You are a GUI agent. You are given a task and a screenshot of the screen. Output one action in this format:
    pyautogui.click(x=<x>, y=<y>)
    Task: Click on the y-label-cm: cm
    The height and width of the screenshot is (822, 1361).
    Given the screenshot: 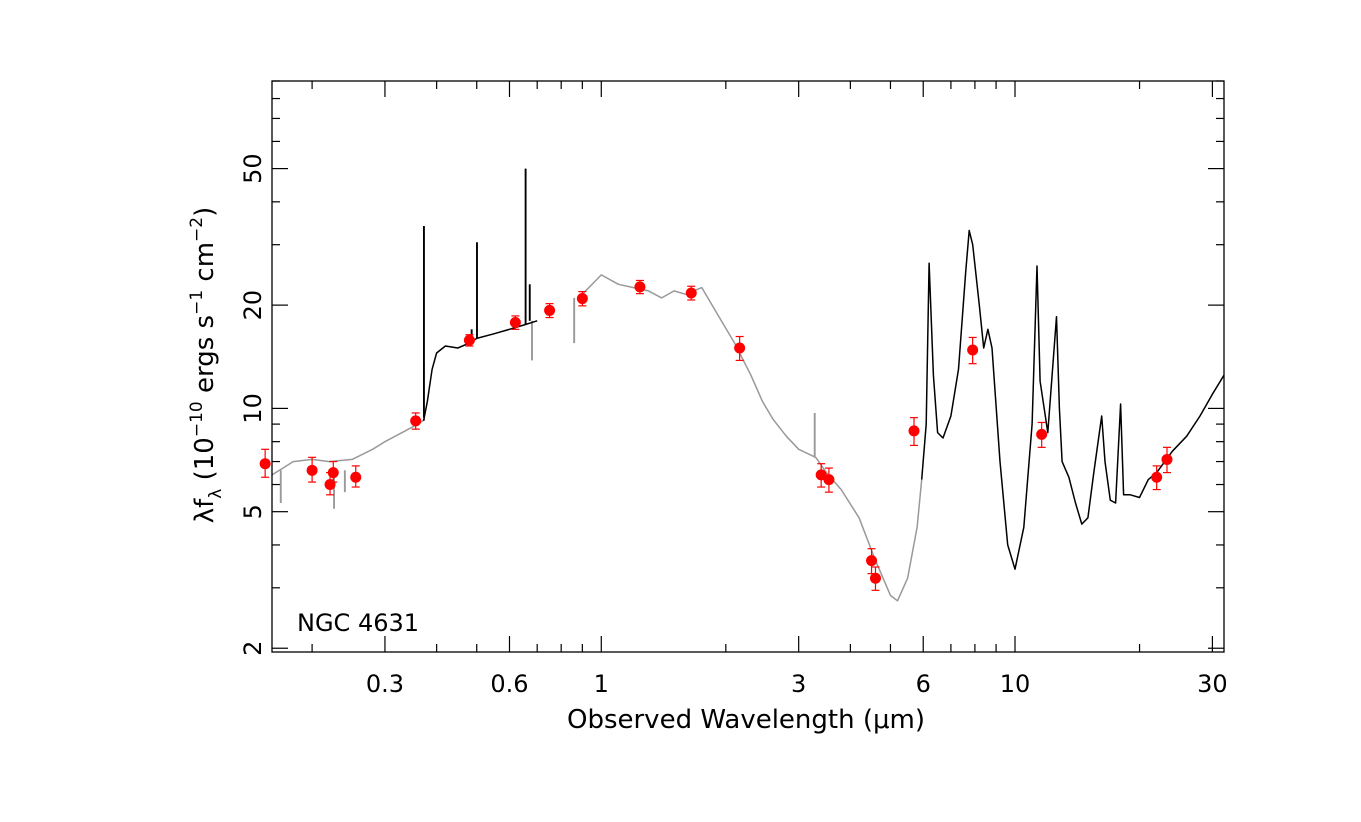 What is the action you would take?
    pyautogui.click(x=205, y=266)
    